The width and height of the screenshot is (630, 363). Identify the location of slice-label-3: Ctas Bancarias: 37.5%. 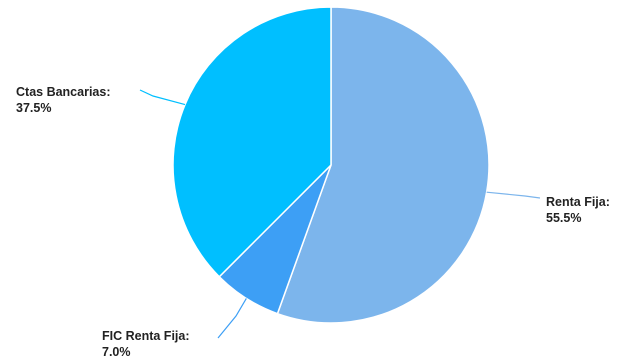
(63, 100).